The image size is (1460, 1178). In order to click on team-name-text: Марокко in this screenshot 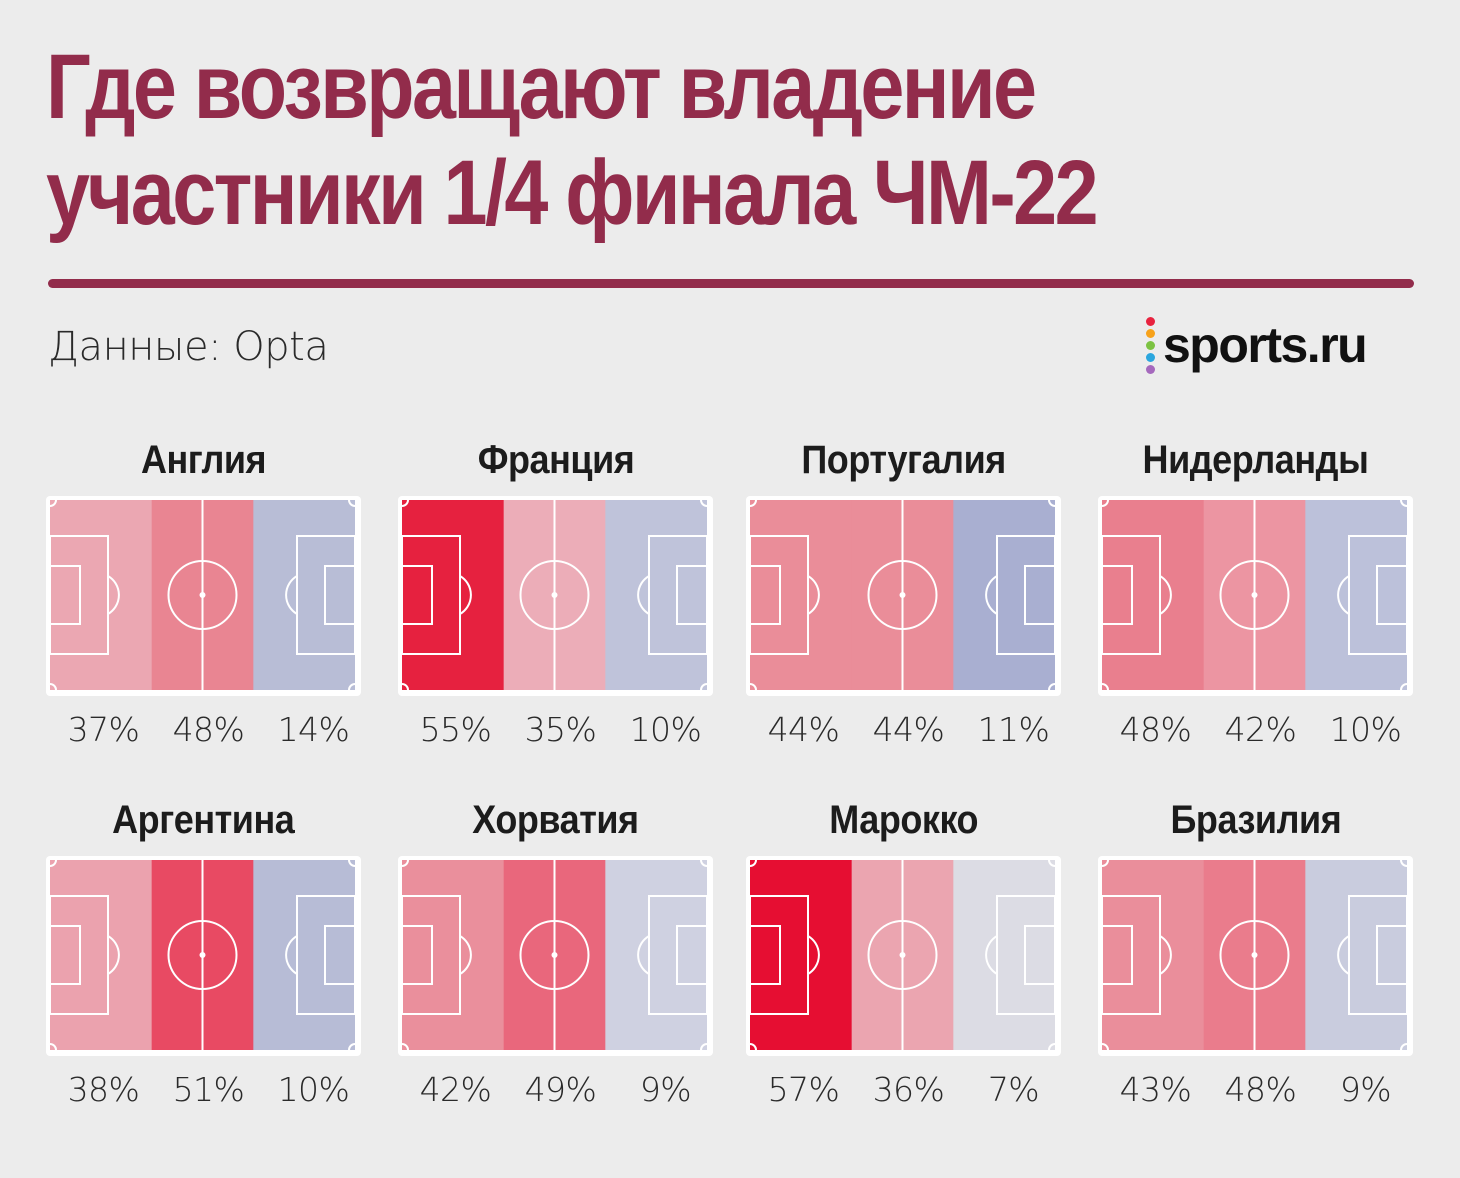, I will do `click(903, 820)`.